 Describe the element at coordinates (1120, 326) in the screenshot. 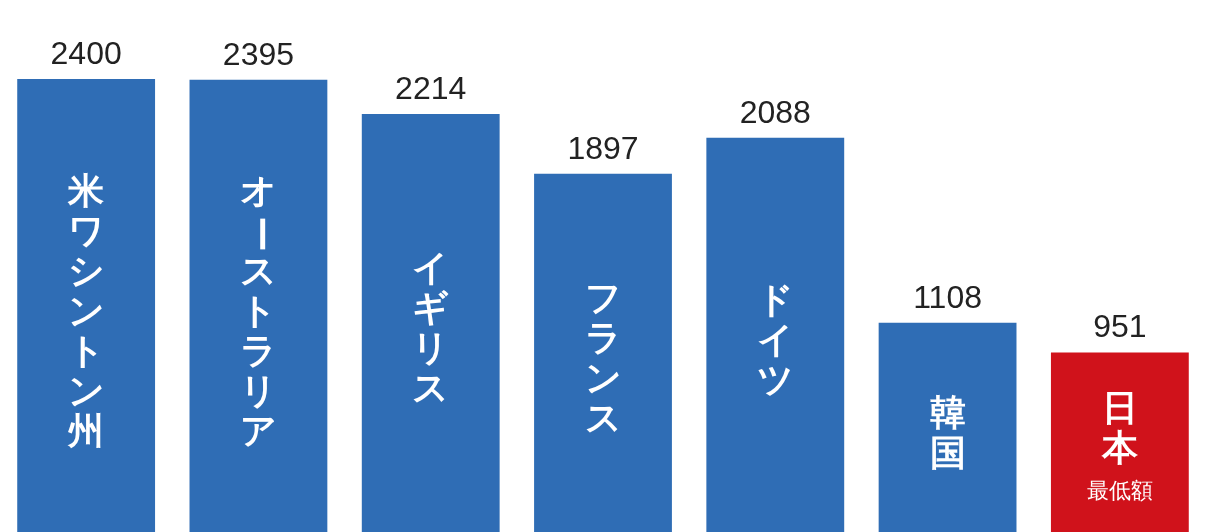

I see `data-label: 951` at that location.